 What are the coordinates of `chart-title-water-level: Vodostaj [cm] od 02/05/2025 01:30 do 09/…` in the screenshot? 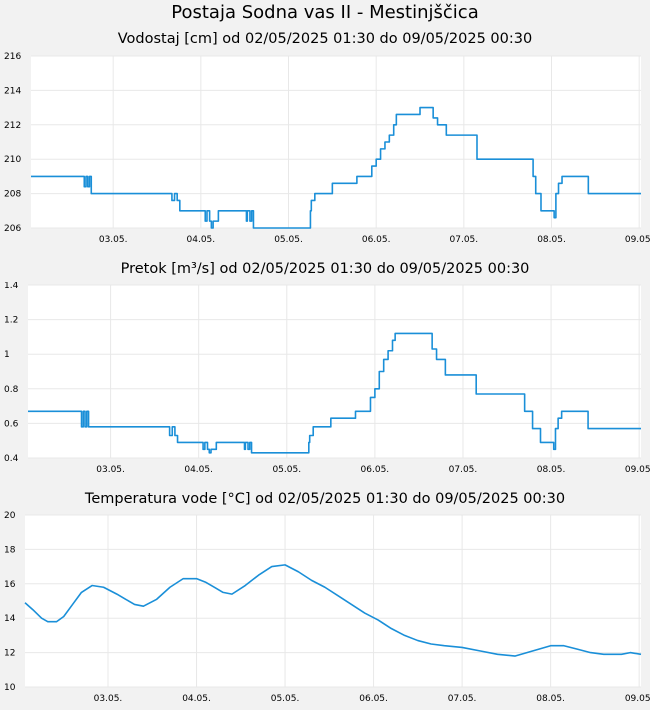 It's located at (325, 39).